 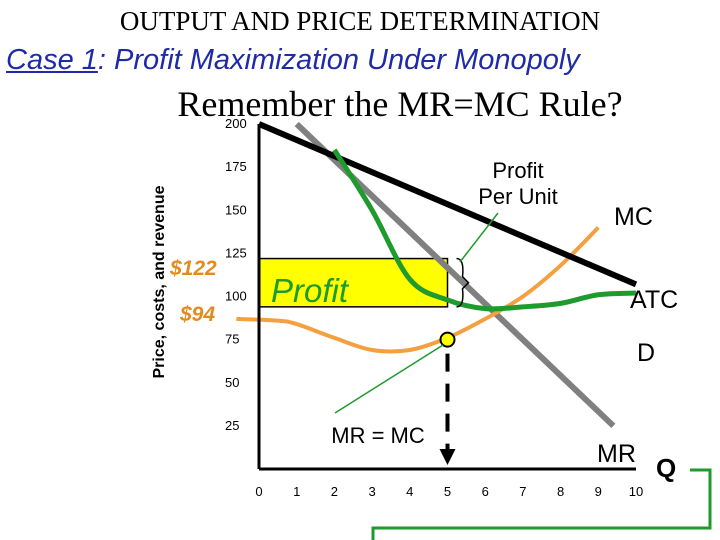 What do you see at coordinates (258, 491) in the screenshot?
I see `x-tick-label: 0` at bounding box center [258, 491].